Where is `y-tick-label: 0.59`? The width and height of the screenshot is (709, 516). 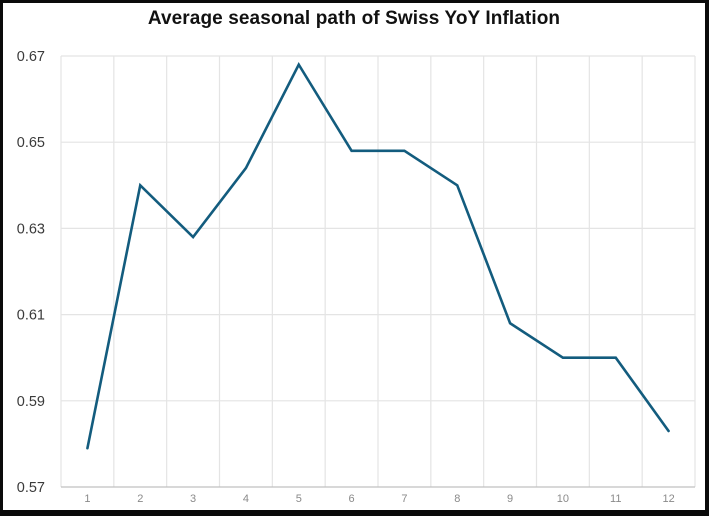
y-tick-label: 0.59 is located at coordinates (31, 402).